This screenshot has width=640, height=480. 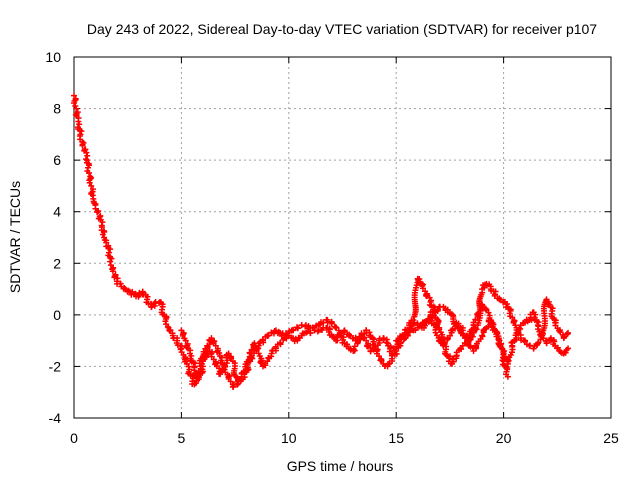 I want to click on y-tick-label: 6, so click(x=57, y=160).